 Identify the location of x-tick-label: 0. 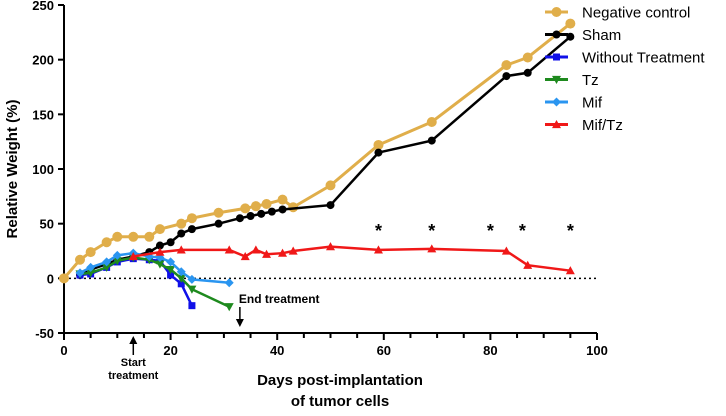
(63, 350).